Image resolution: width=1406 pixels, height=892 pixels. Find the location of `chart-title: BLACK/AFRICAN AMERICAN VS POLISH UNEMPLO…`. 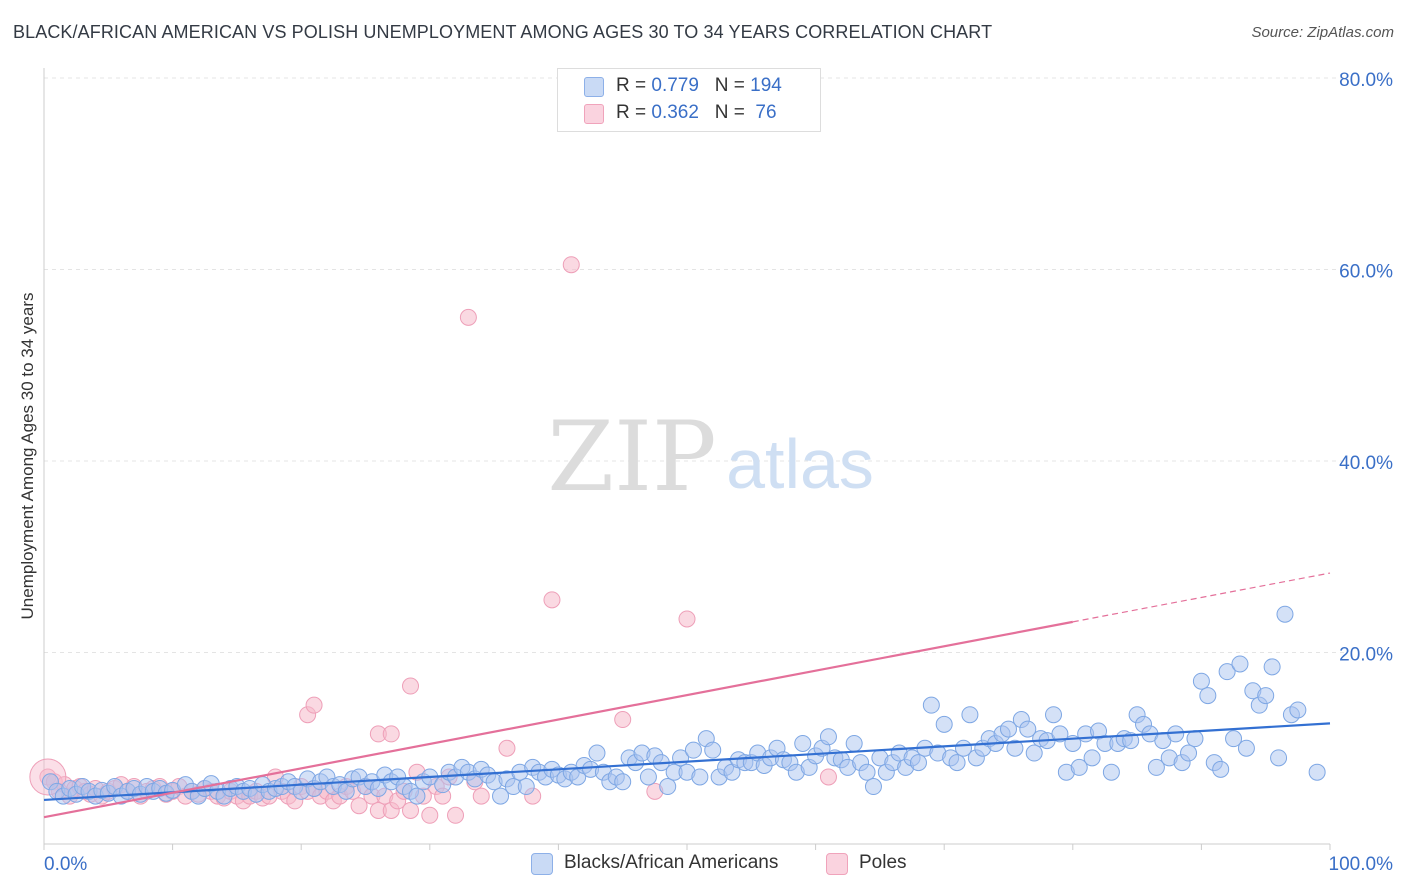

chart-title: BLACK/AFRICAN AMERICAN VS POLISH UNEMPLO… is located at coordinates (503, 32).